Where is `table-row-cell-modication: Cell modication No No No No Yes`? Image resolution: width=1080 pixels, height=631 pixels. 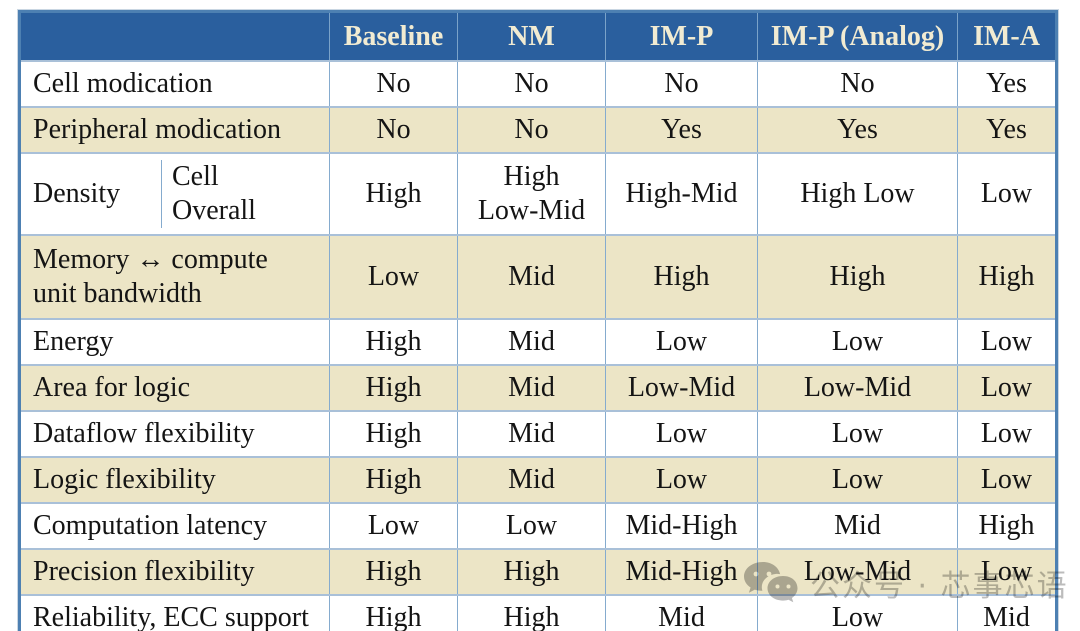
table-row-cell-modication: Cell modication No No No No Yes is located at coordinates (538, 83).